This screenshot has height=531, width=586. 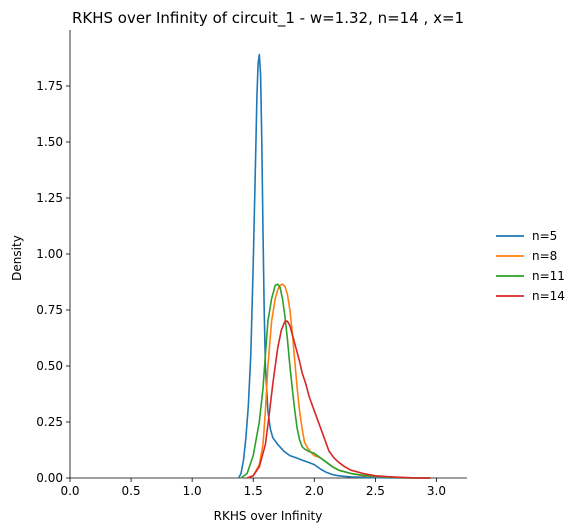 I want to click on legend-label-4: n=14, so click(x=548, y=296).